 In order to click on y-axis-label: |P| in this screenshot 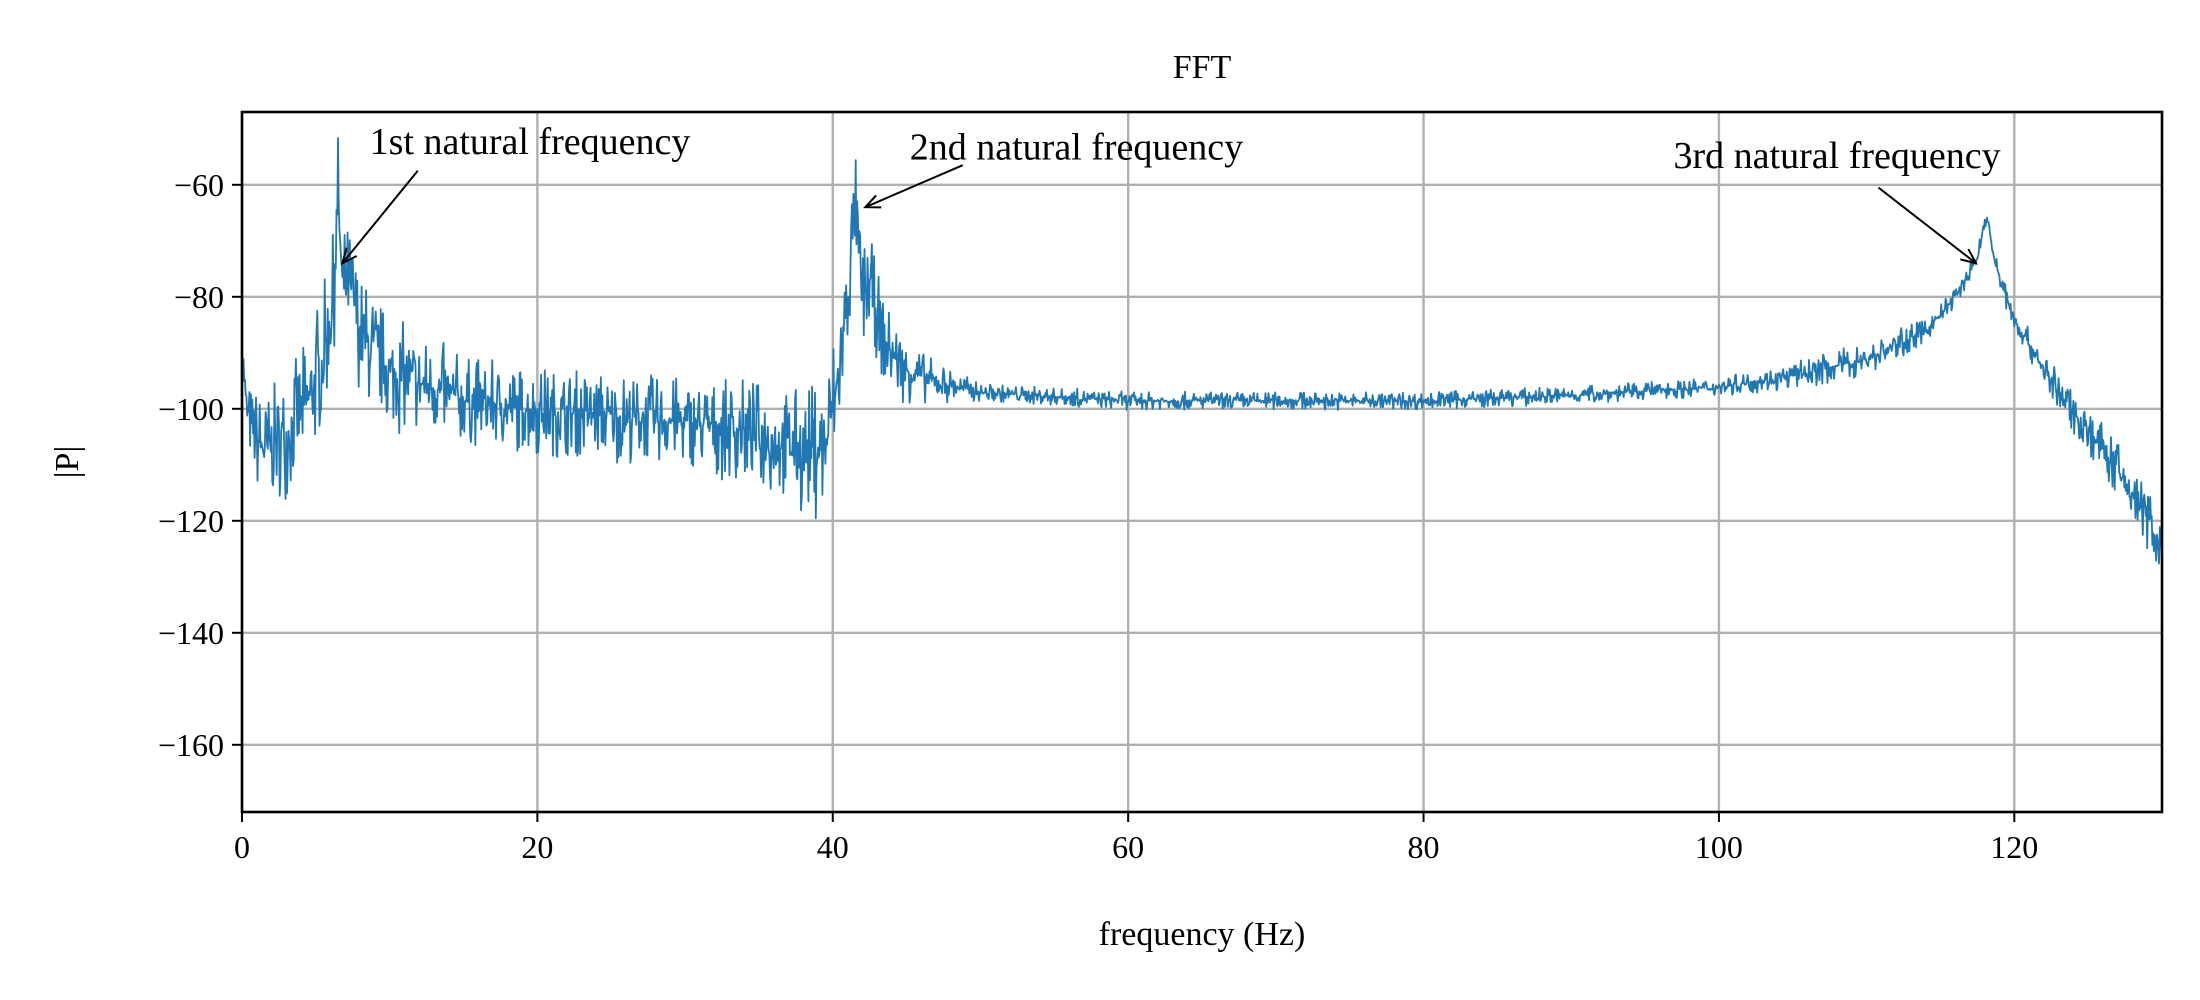, I will do `click(67, 462)`.